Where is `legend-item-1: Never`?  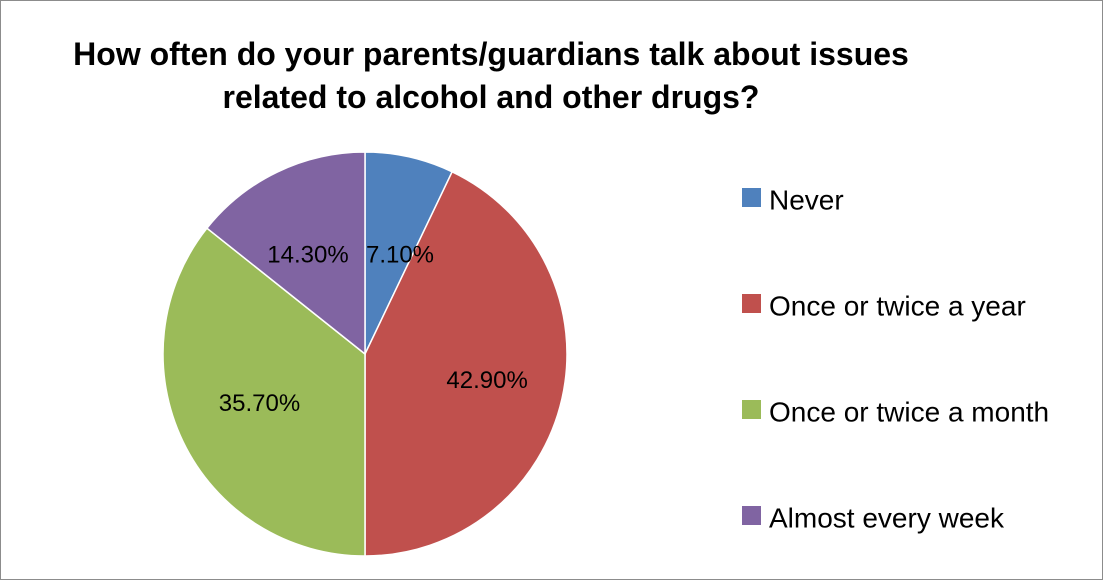 legend-item-1: Never is located at coordinates (793, 199).